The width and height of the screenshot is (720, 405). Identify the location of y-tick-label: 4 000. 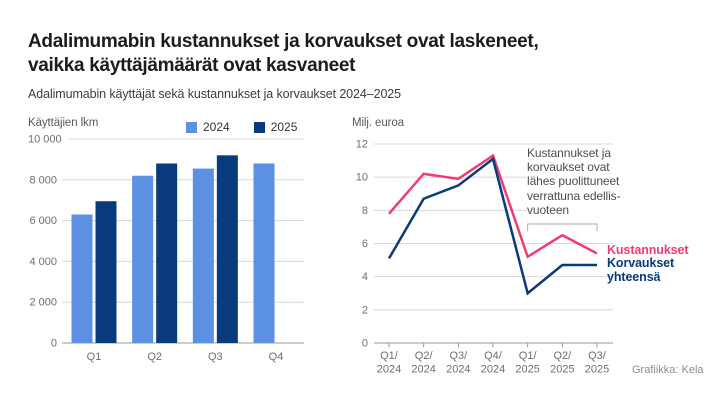
(43, 262).